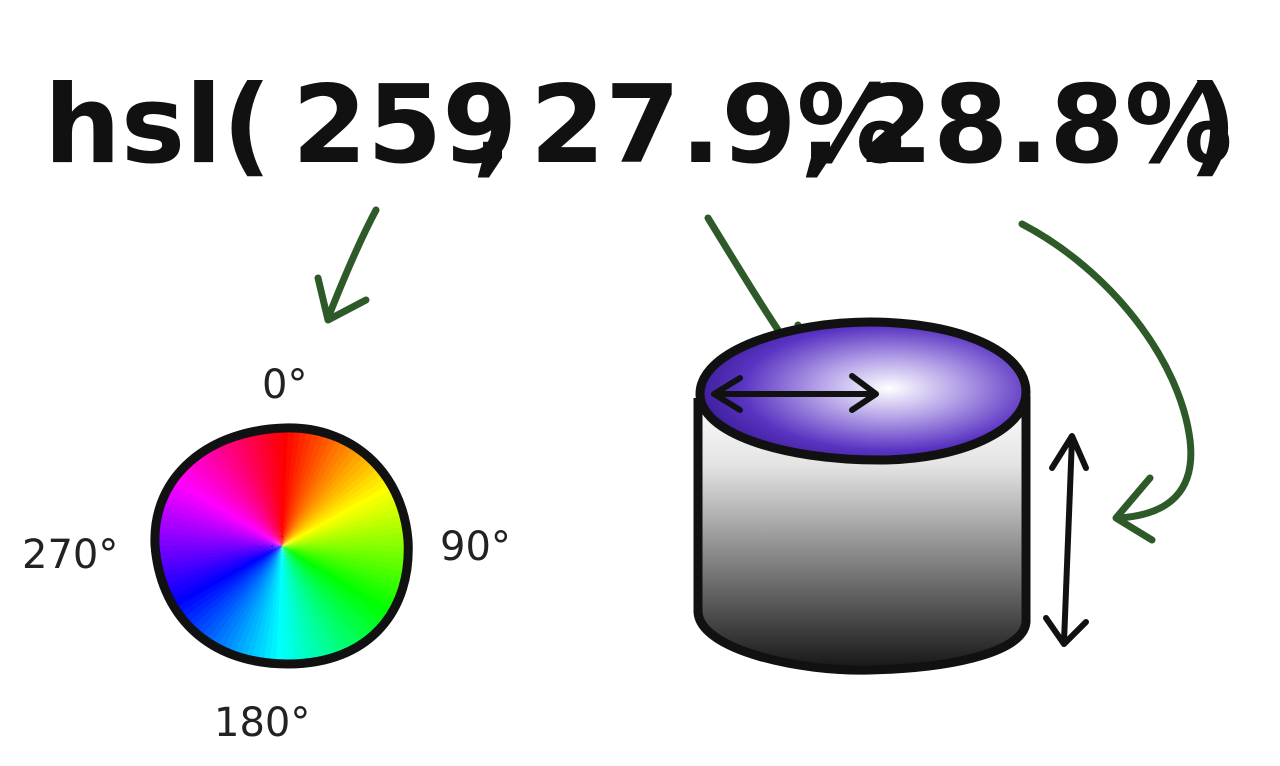 The height and width of the screenshot is (766, 1280). What do you see at coordinates (862, 533) in the screenshot?
I see `cylinder-side` at bounding box center [862, 533].